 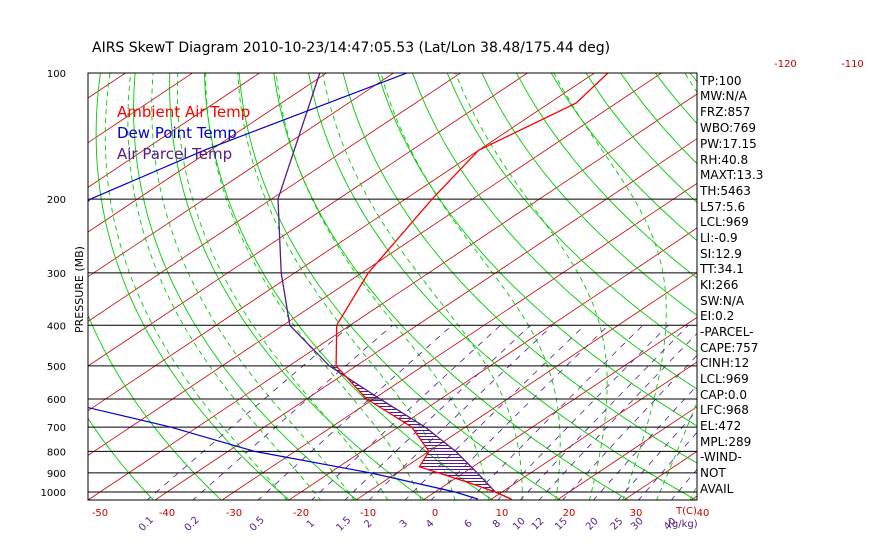 What do you see at coordinates (721, 254) in the screenshot?
I see `index-line: SI:12.9` at bounding box center [721, 254].